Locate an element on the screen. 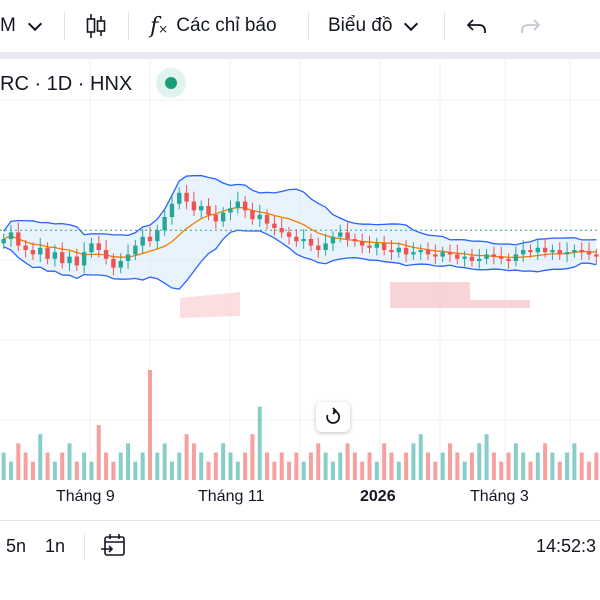 Image resolution: width=600 pixels, height=600 pixels. symbol-text: RC · 1D · HNX is located at coordinates (66, 83).